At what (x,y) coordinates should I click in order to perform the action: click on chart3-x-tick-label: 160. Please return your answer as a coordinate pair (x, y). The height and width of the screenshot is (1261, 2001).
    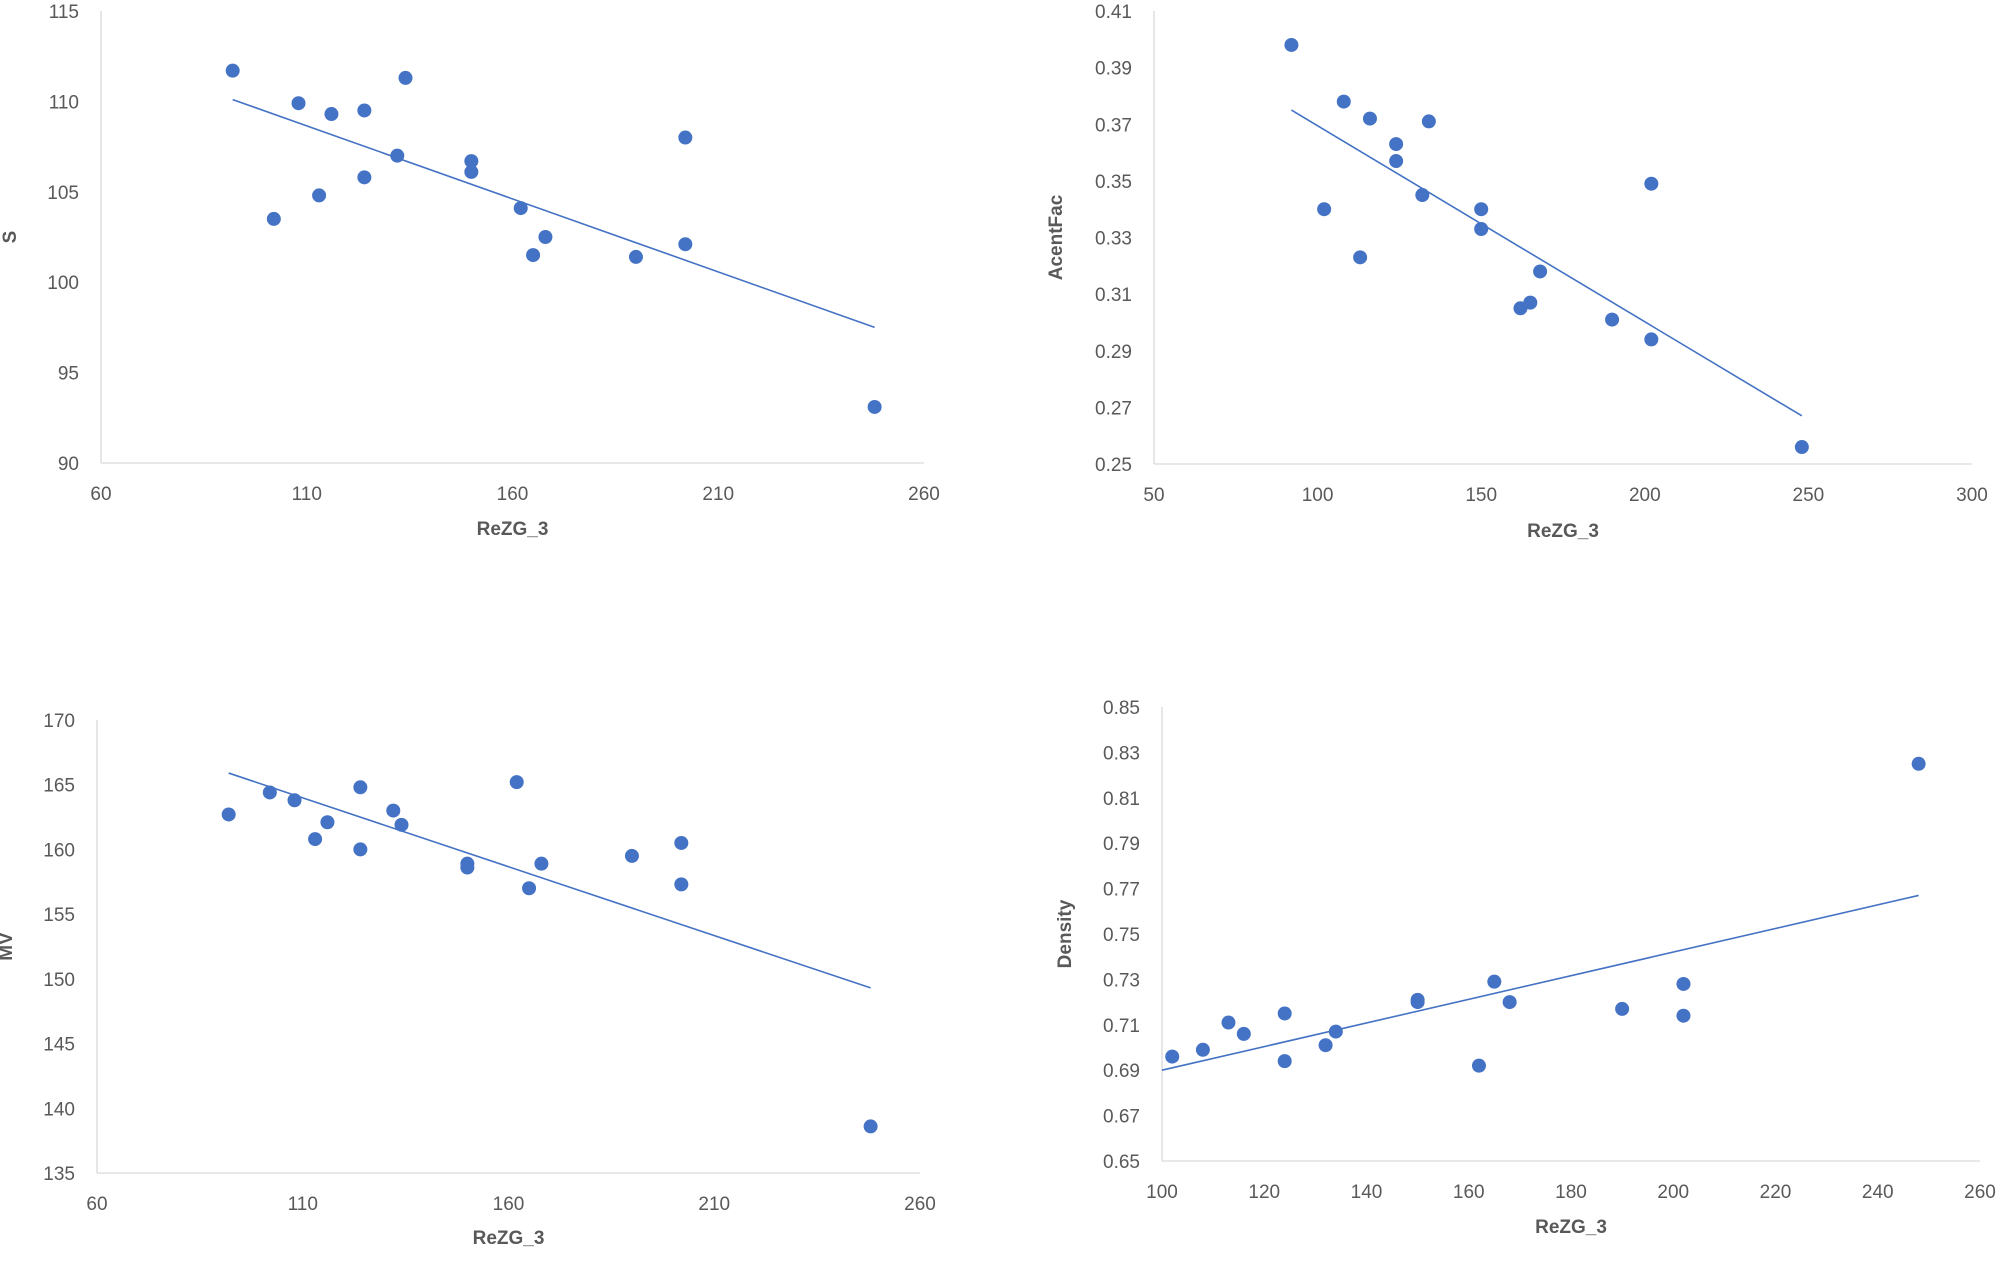
    Looking at the image, I should click on (509, 1204).